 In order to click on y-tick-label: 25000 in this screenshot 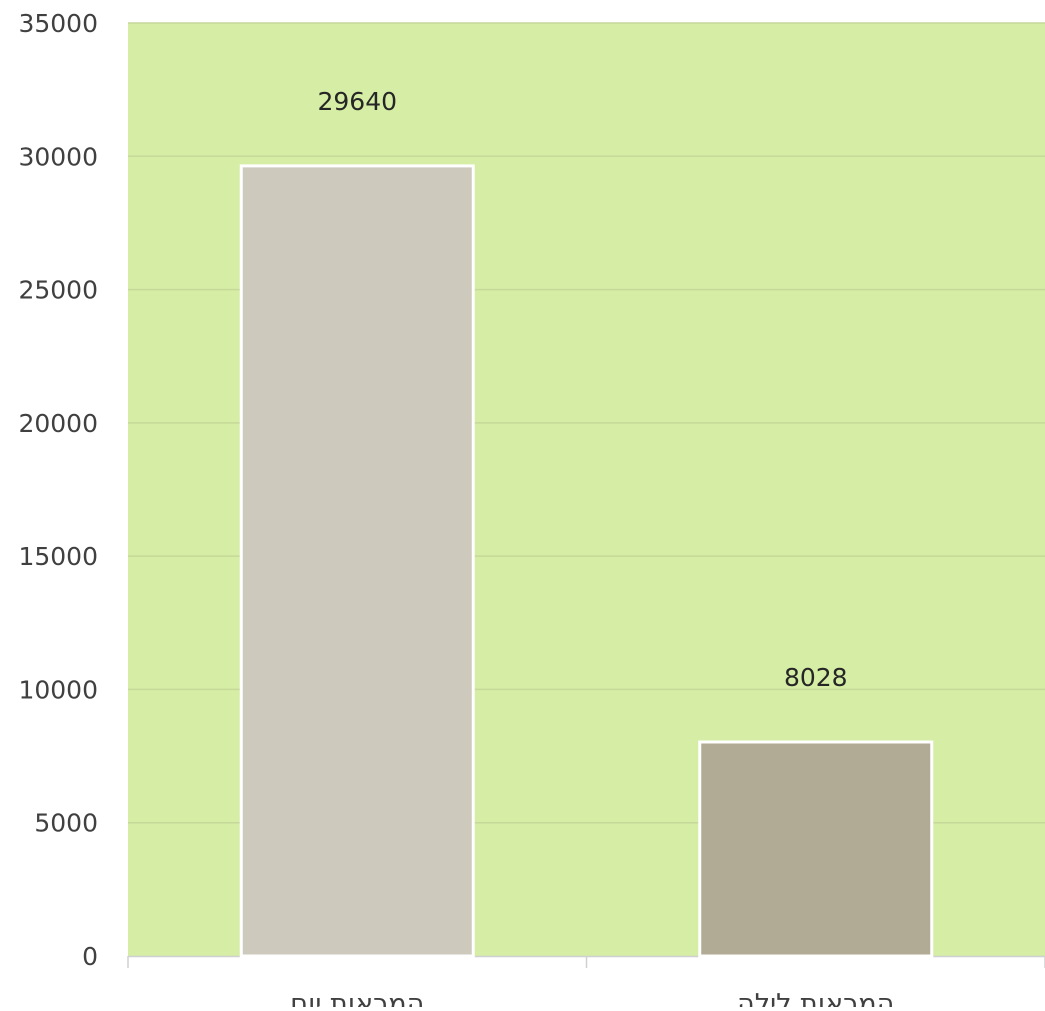, I will do `click(58, 290)`.